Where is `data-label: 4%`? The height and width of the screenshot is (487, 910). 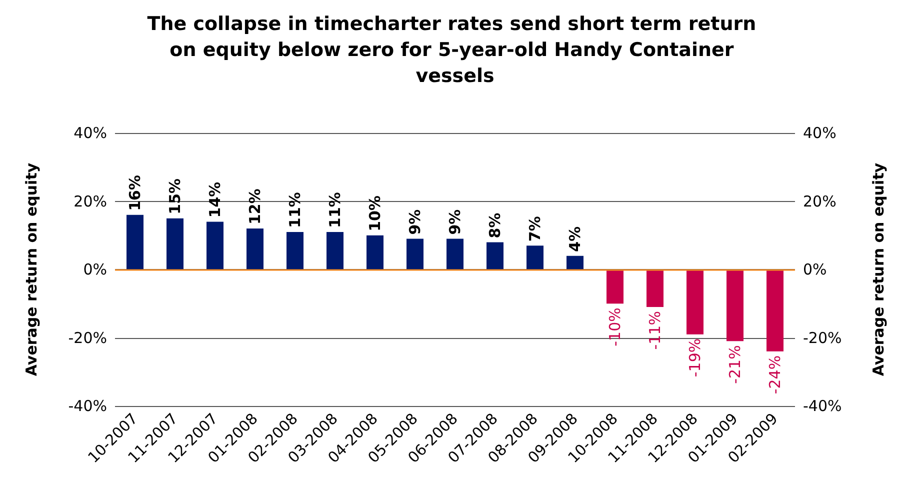
data-label: 4% is located at coordinates (575, 239).